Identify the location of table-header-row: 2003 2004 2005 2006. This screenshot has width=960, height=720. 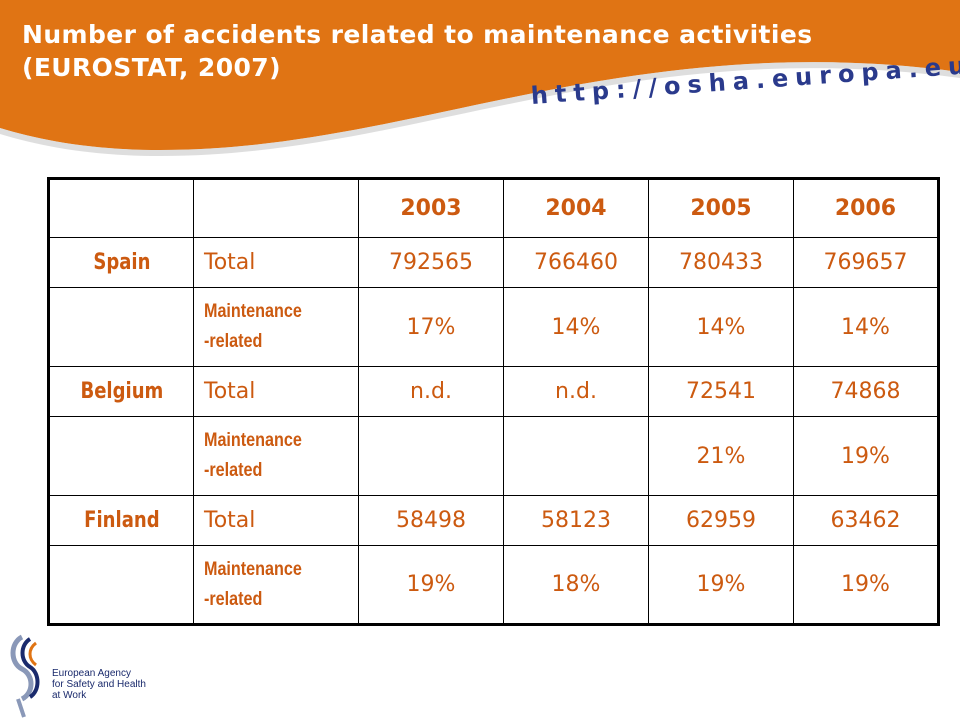
(493, 208).